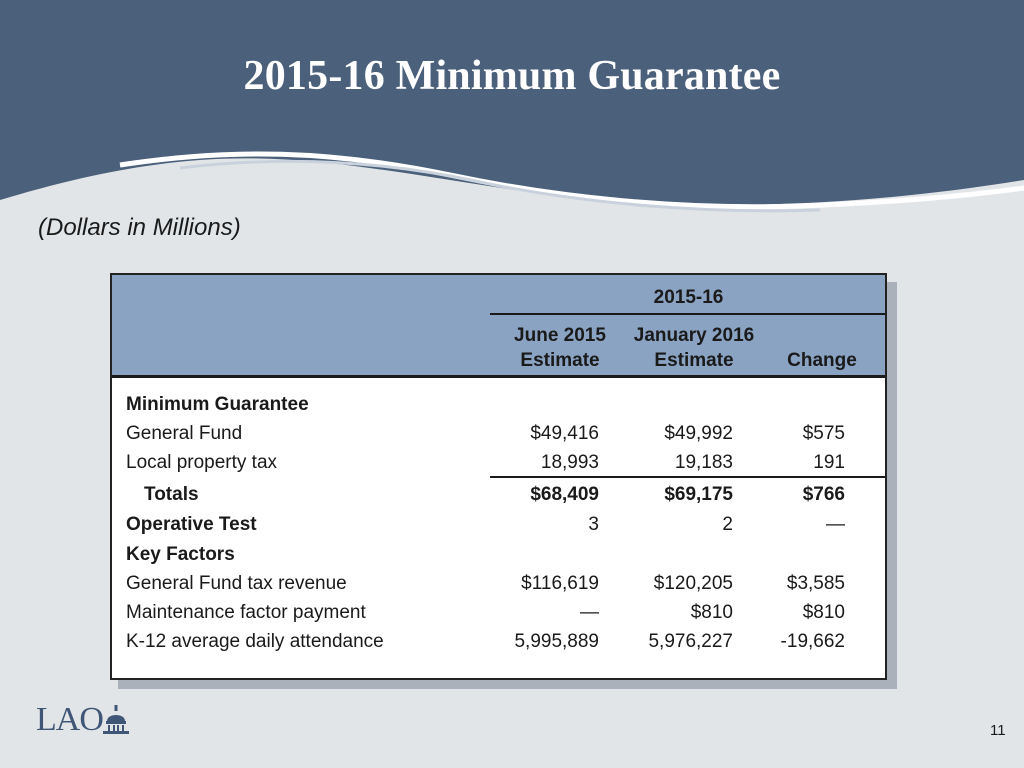 The width and height of the screenshot is (1024, 768). Describe the element at coordinates (727, 524) in the screenshot. I see `cell-january: 2` at that location.